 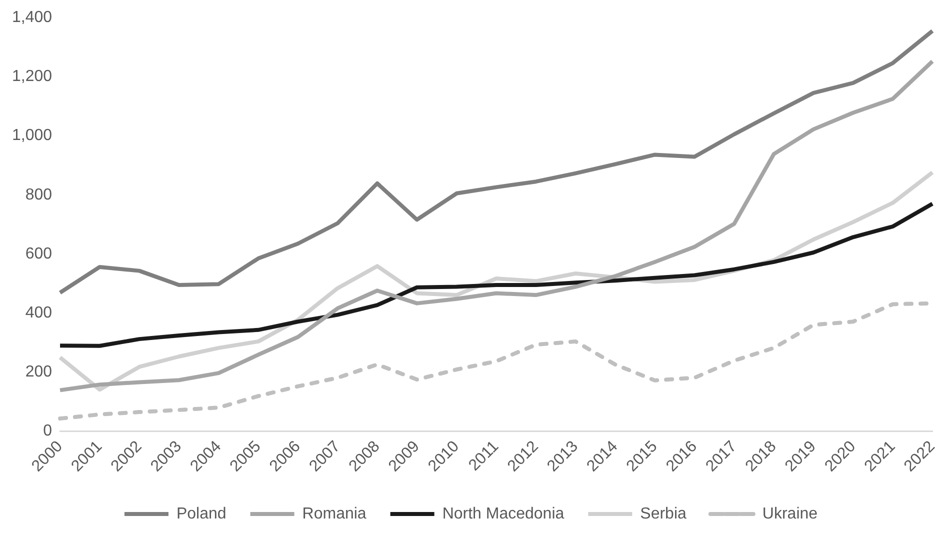 I want to click on y-tick-label: 200, so click(x=38, y=372).